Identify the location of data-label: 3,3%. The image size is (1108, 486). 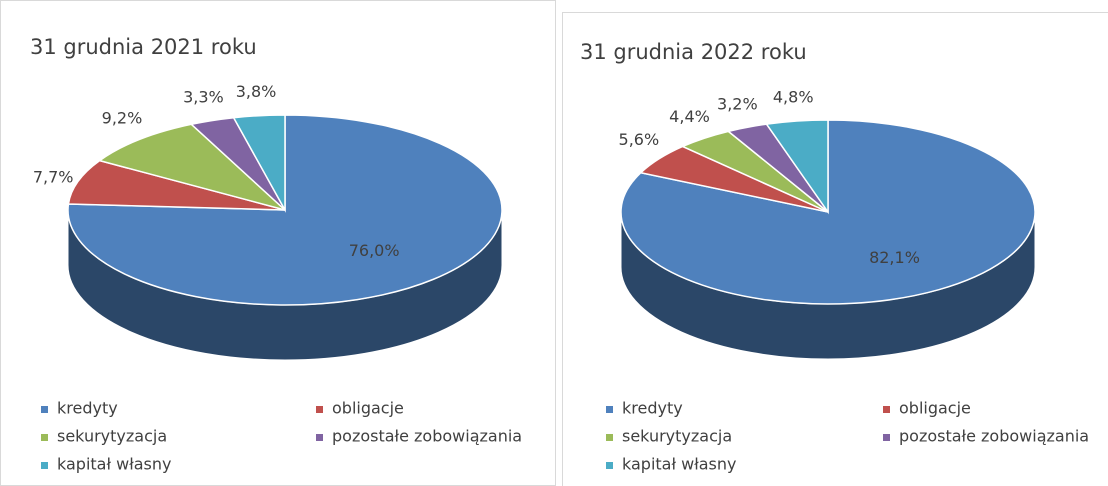
(203, 96).